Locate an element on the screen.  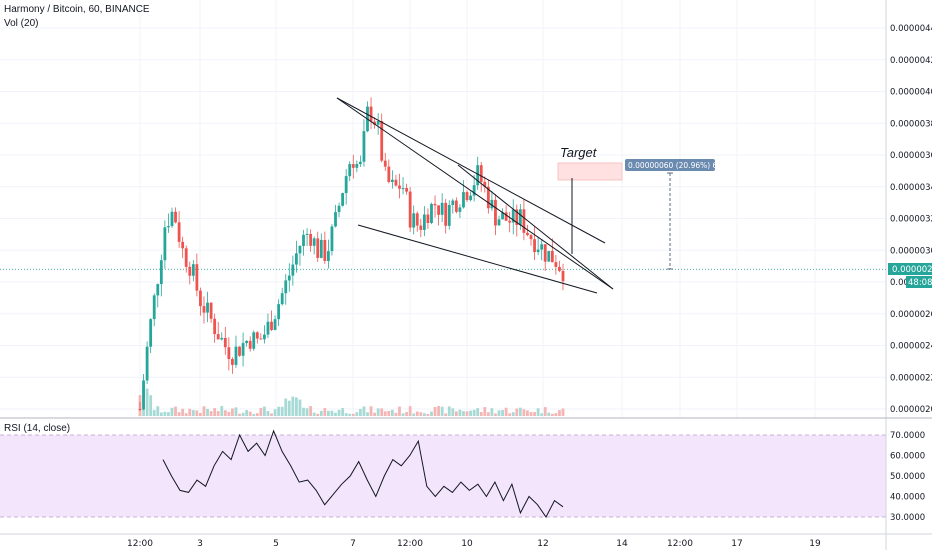
target-label: Target is located at coordinates (579, 152).